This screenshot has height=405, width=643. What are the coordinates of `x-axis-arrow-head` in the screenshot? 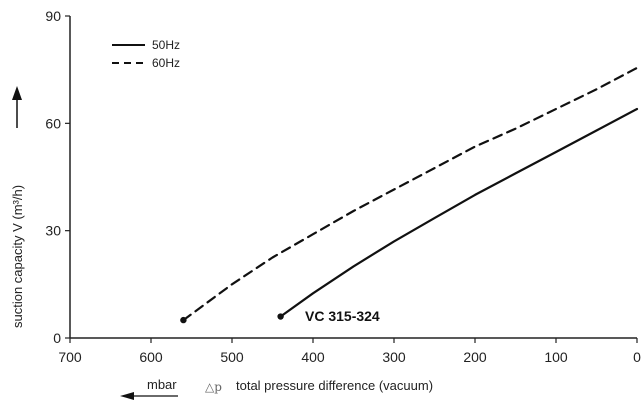 It's located at (127, 396).